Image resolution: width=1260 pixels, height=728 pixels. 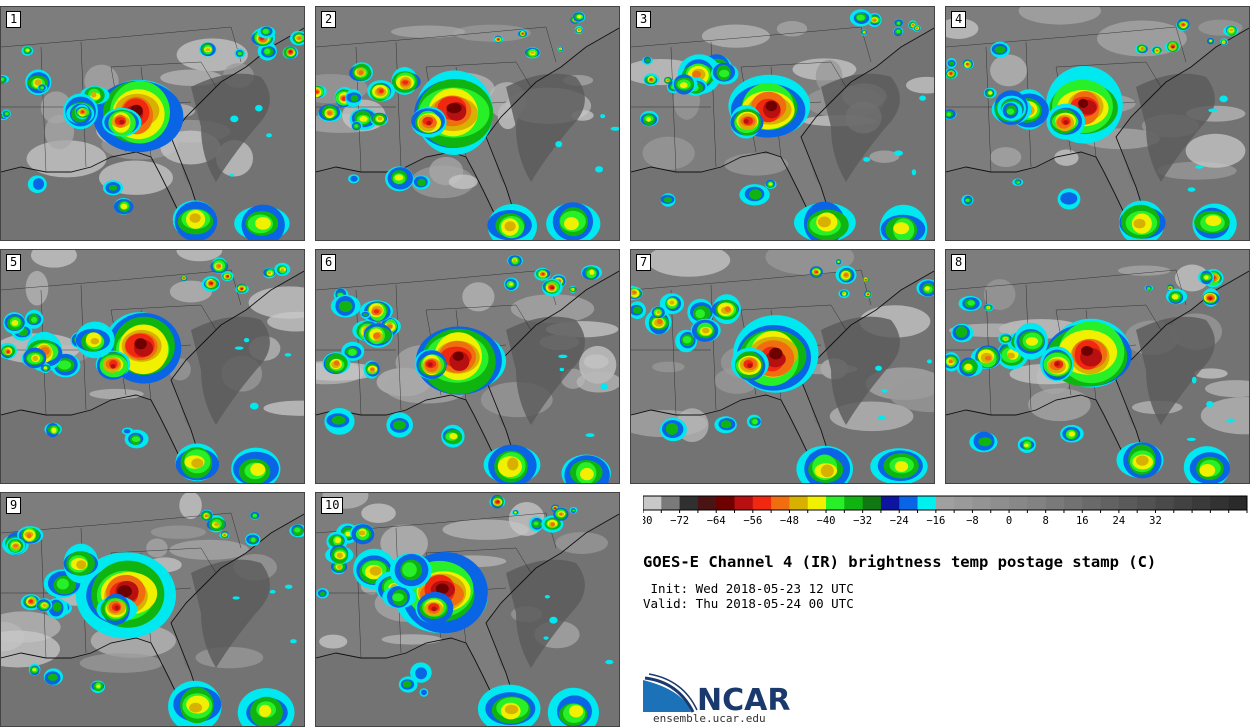 I want to click on panel-label: 8, so click(x=959, y=262).